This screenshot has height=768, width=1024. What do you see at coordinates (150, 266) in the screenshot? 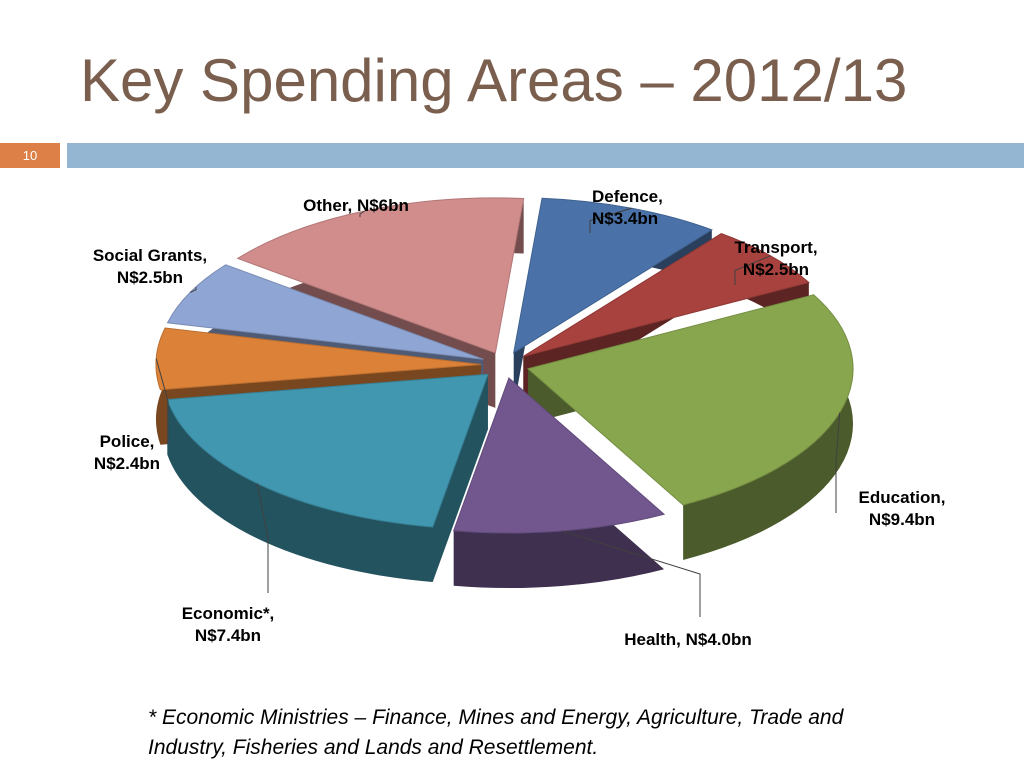
I see `data-label: Social Grants, N$2.5bn` at bounding box center [150, 266].